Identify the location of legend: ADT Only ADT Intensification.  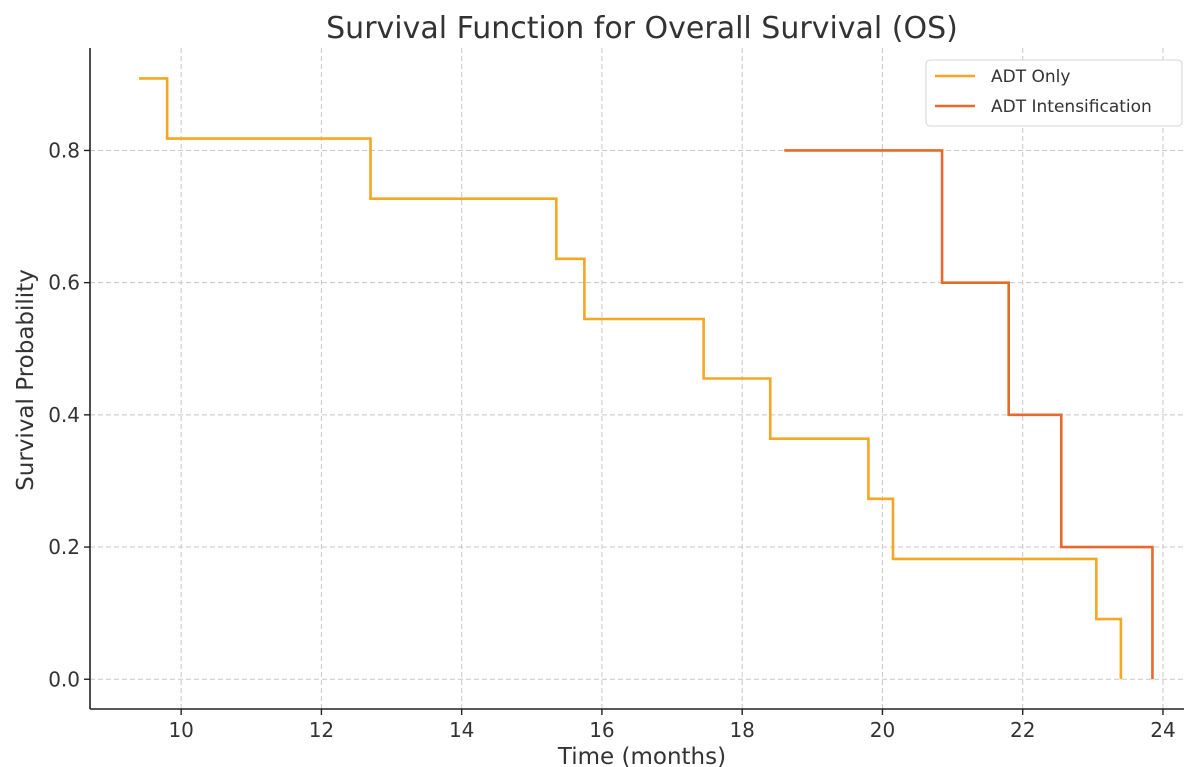
(1054, 93).